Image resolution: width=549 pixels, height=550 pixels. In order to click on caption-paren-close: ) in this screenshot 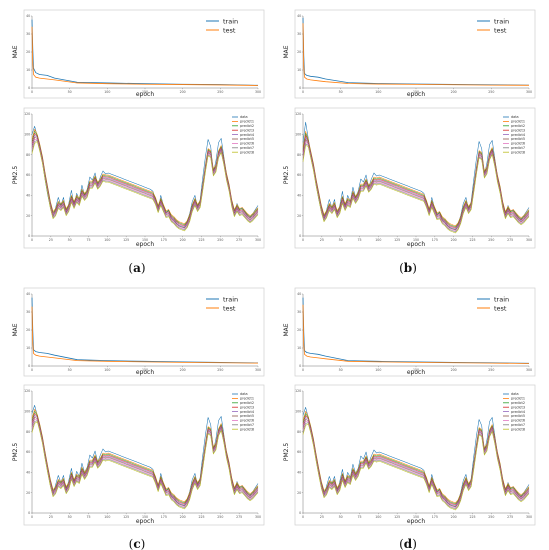, I will do `click(414, 268)`.